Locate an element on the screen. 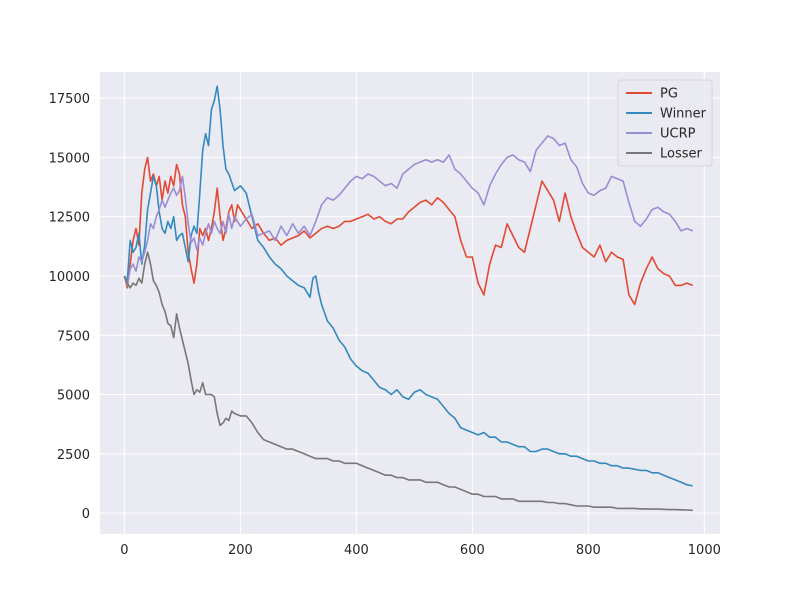 This screenshot has height=600, width=800. y-tick-label: 17500 is located at coordinates (69, 99).